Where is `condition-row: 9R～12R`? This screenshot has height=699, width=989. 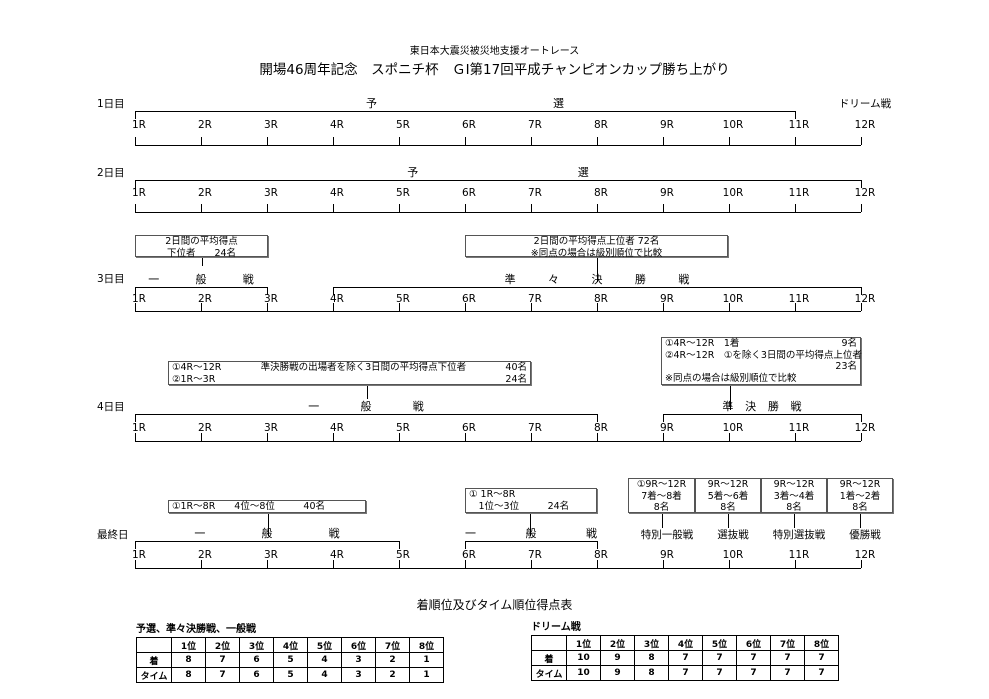
condition-row: 9R～12R is located at coordinates (860, 485).